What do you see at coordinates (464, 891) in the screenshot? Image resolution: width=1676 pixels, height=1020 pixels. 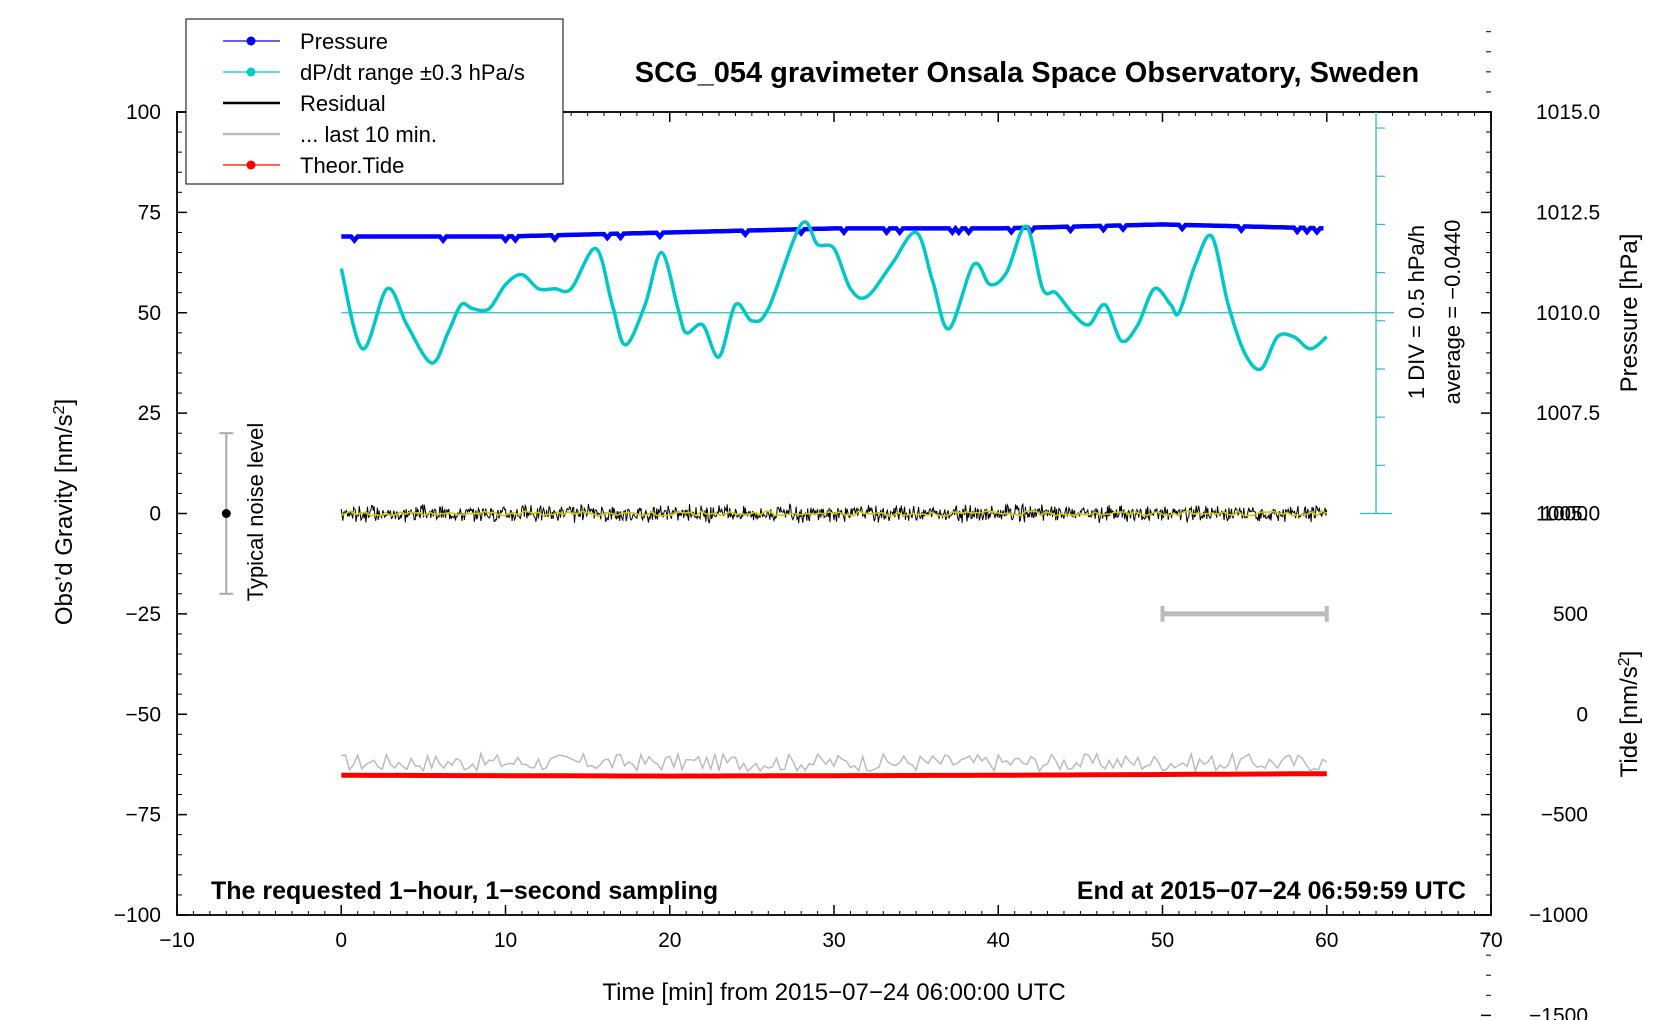 I see `annotation-left: The requested 1−hour, 1−second sampling` at bounding box center [464, 891].